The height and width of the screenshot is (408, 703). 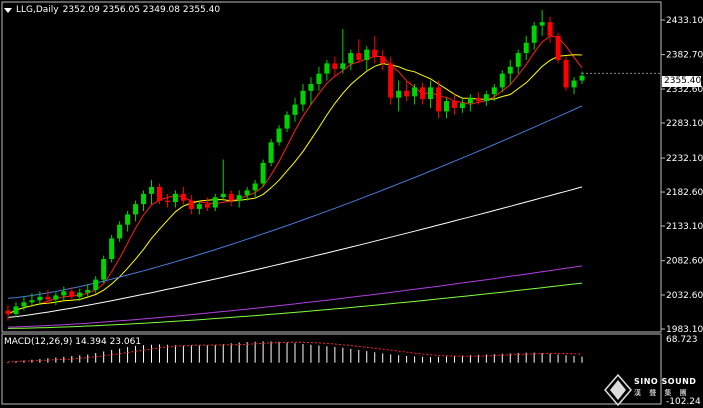 I want to click on price-tick-label: 2182.60, so click(x=684, y=193).